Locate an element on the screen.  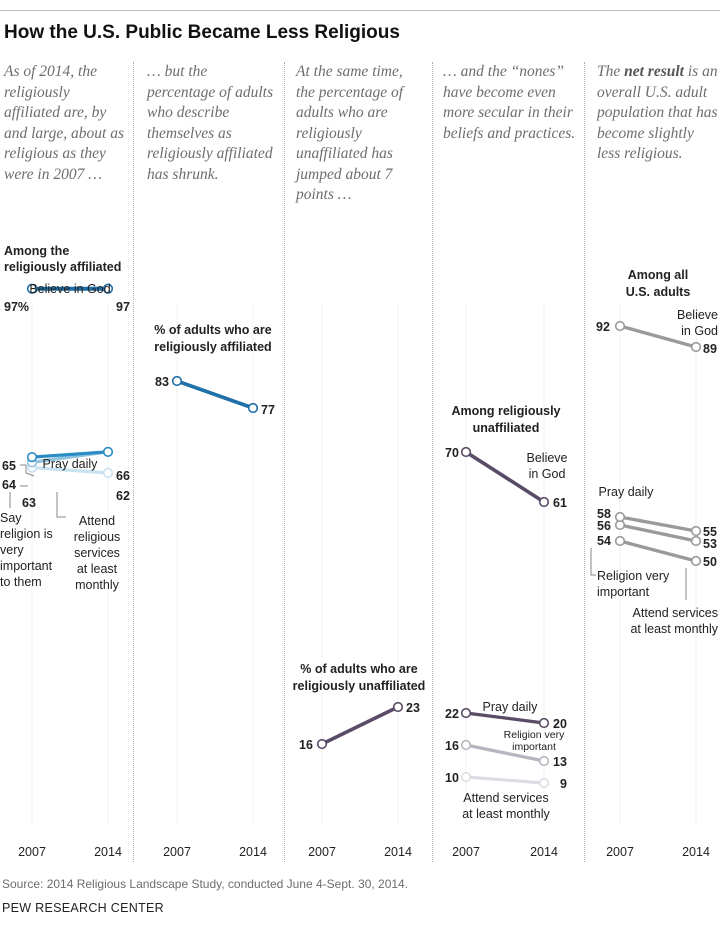
series-label: at least monthly is located at coordinates (674, 629).